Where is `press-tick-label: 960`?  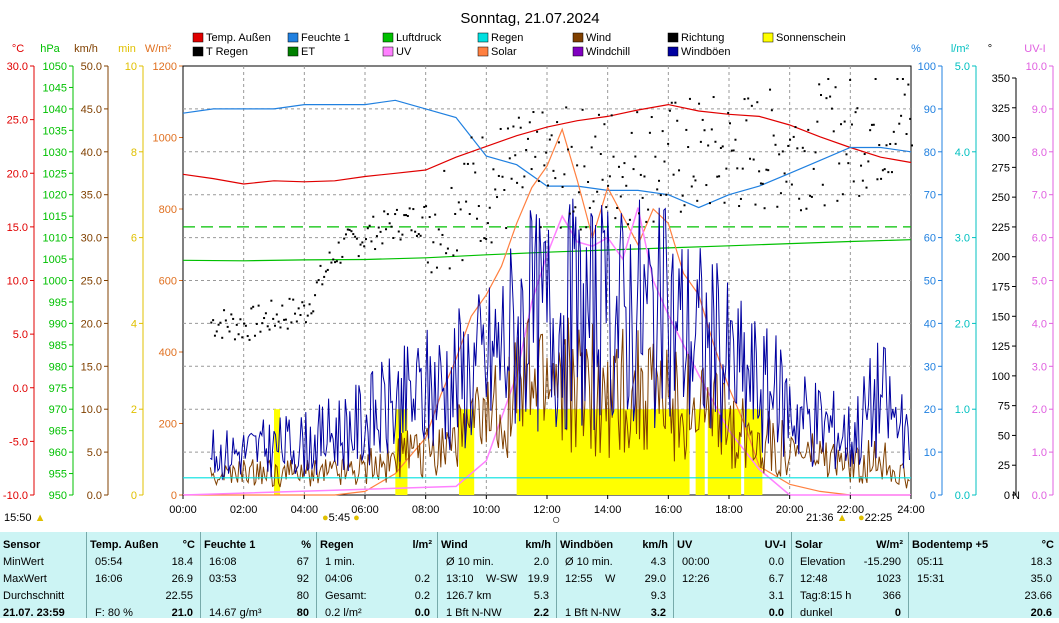 press-tick-label: 960 is located at coordinates (58, 453).